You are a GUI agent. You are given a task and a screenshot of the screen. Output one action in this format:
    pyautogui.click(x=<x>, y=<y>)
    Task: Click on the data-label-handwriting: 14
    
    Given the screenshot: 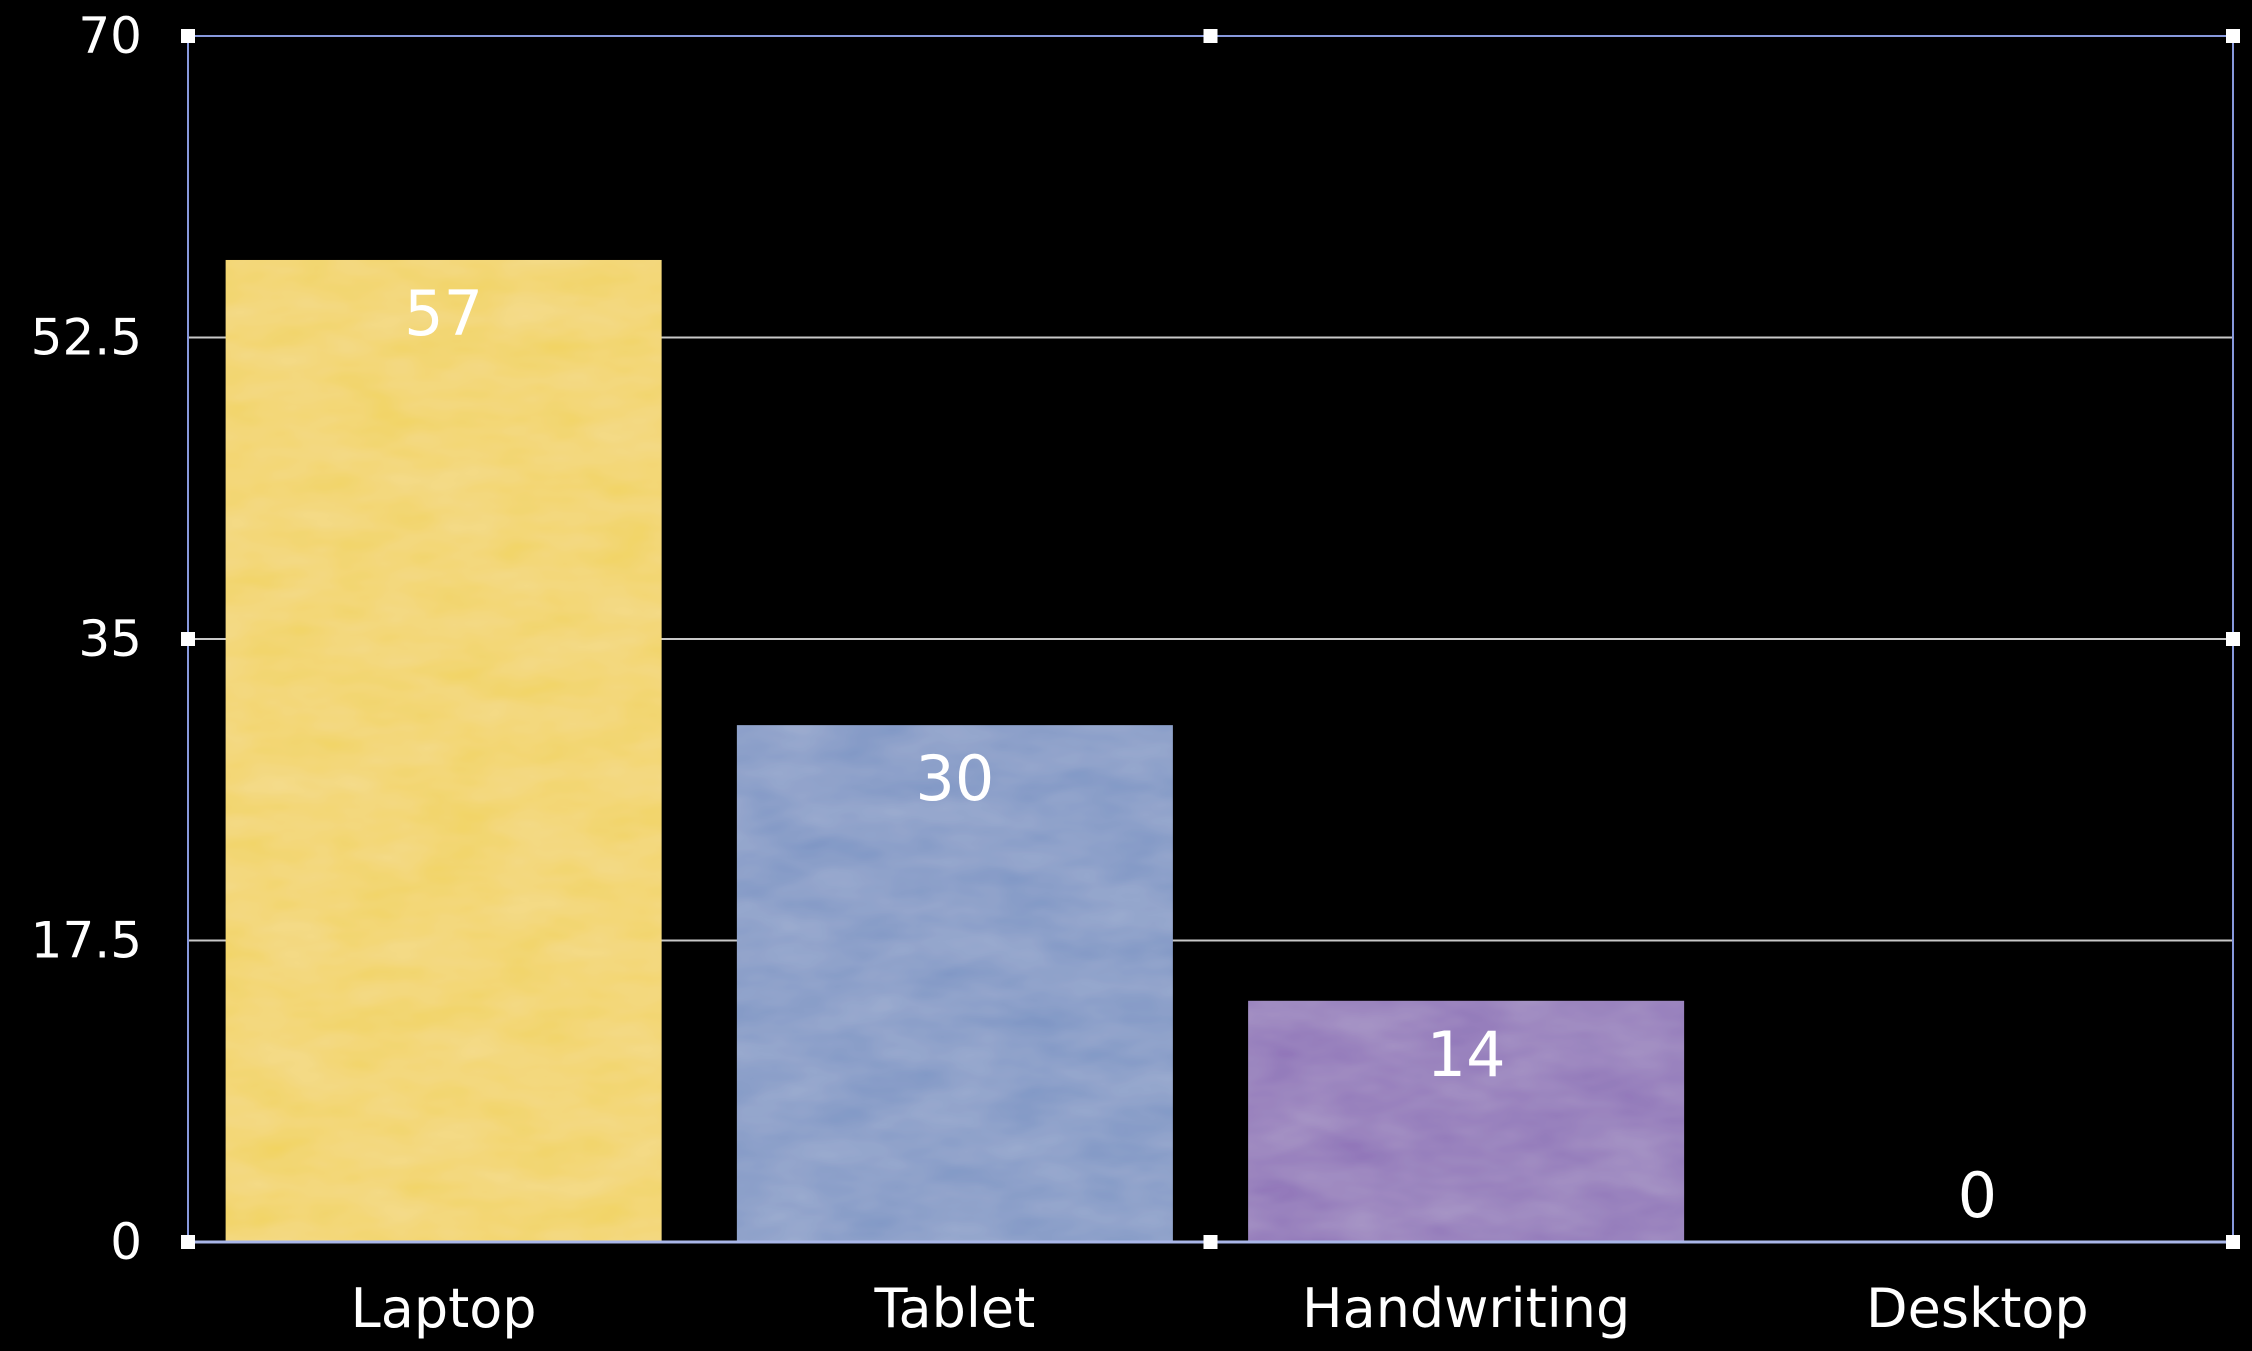 What is the action you would take?
    pyautogui.click(x=1466, y=1054)
    